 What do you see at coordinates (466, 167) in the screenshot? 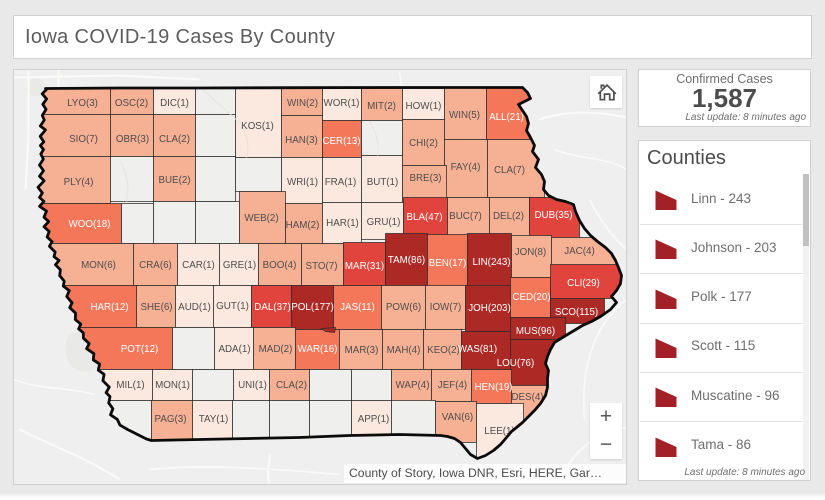
I see `svg-text: FAY(4)` at bounding box center [466, 167].